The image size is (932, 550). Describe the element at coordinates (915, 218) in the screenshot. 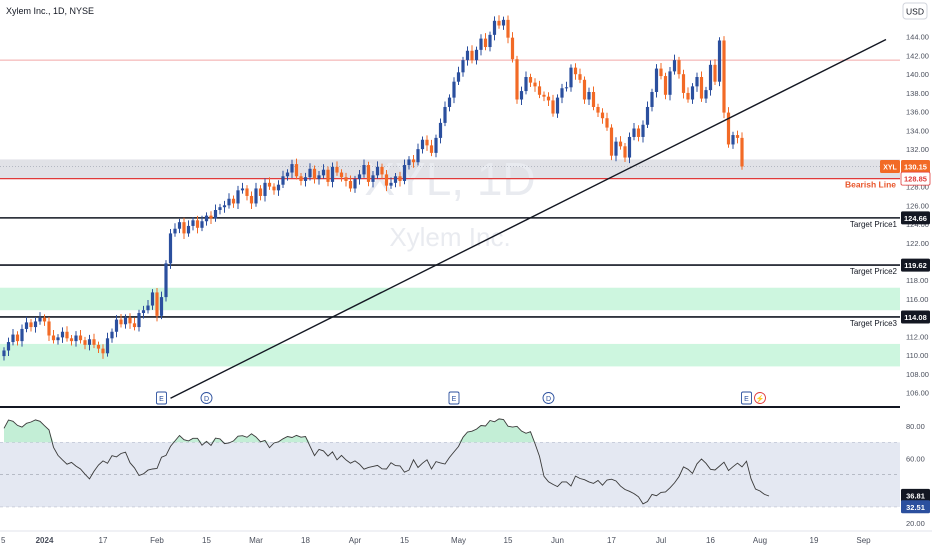

I see `target1-badge-bg` at that location.